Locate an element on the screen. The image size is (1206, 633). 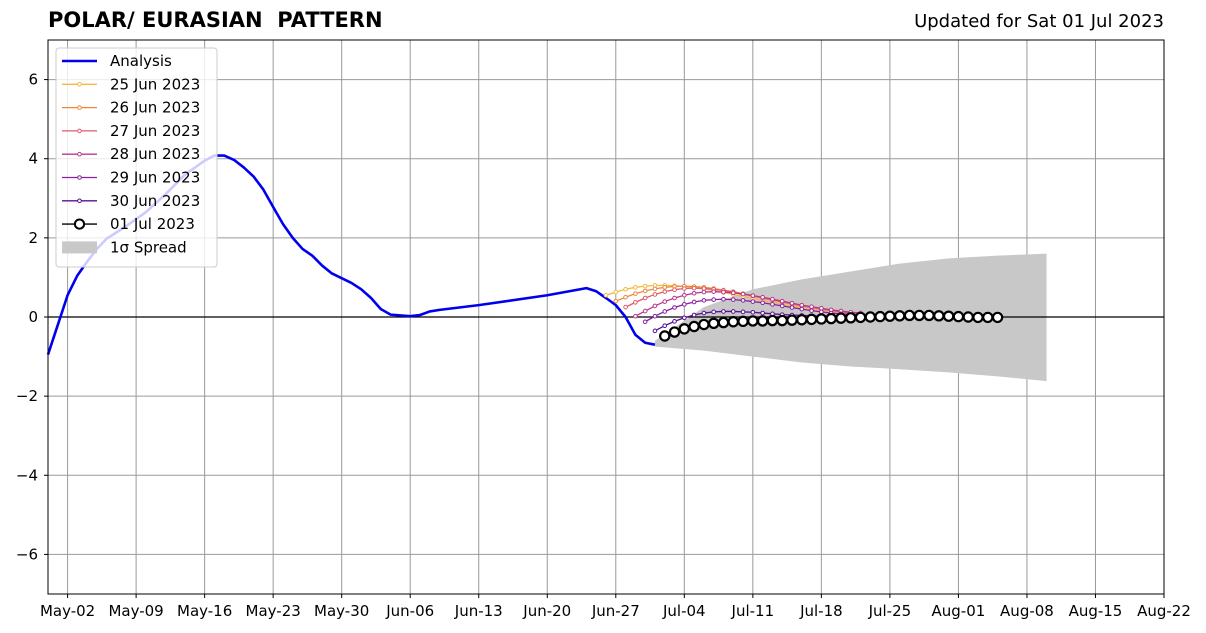
legend-label: 30 Jun 2023 is located at coordinates (155, 201).